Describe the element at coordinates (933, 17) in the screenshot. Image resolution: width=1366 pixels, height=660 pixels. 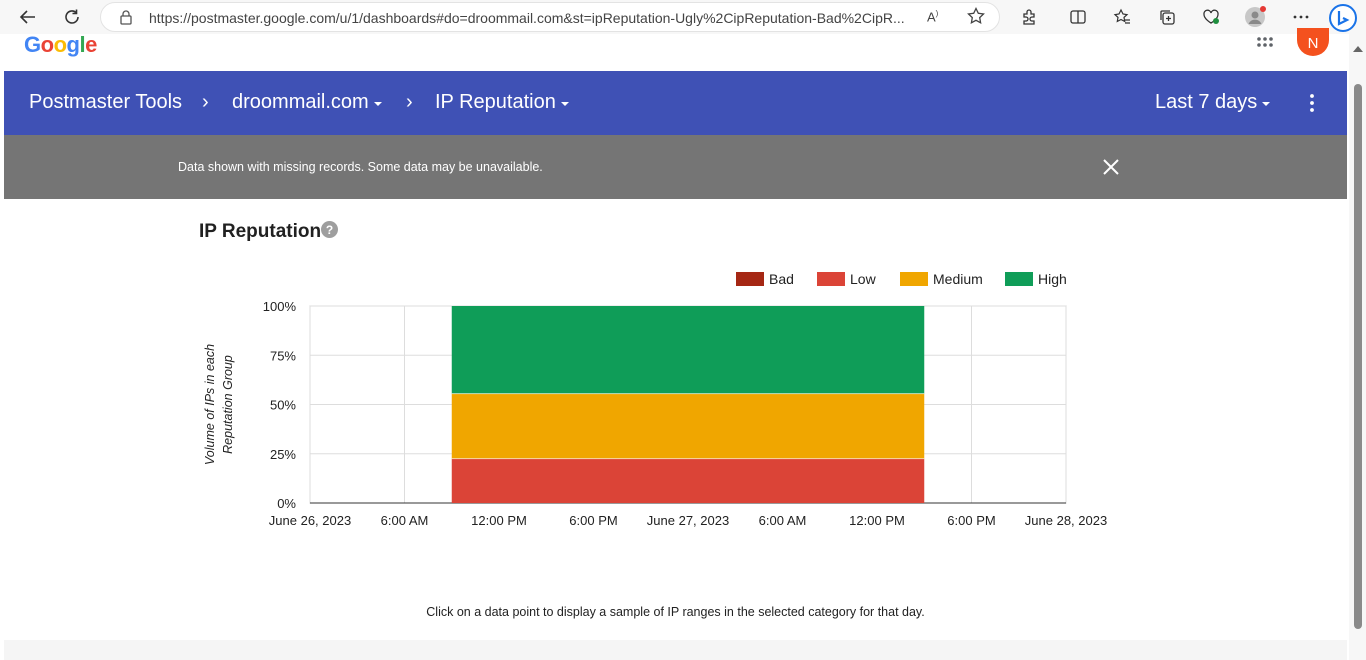
I see `read-aloud-icon: A)` at that location.